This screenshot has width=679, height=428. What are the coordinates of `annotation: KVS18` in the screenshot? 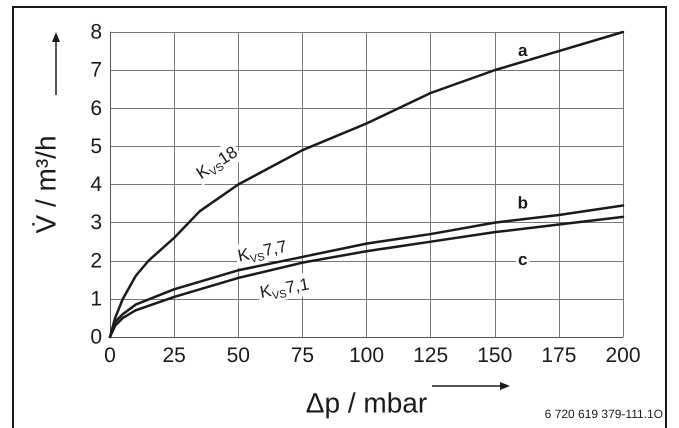 It's located at (216, 162).